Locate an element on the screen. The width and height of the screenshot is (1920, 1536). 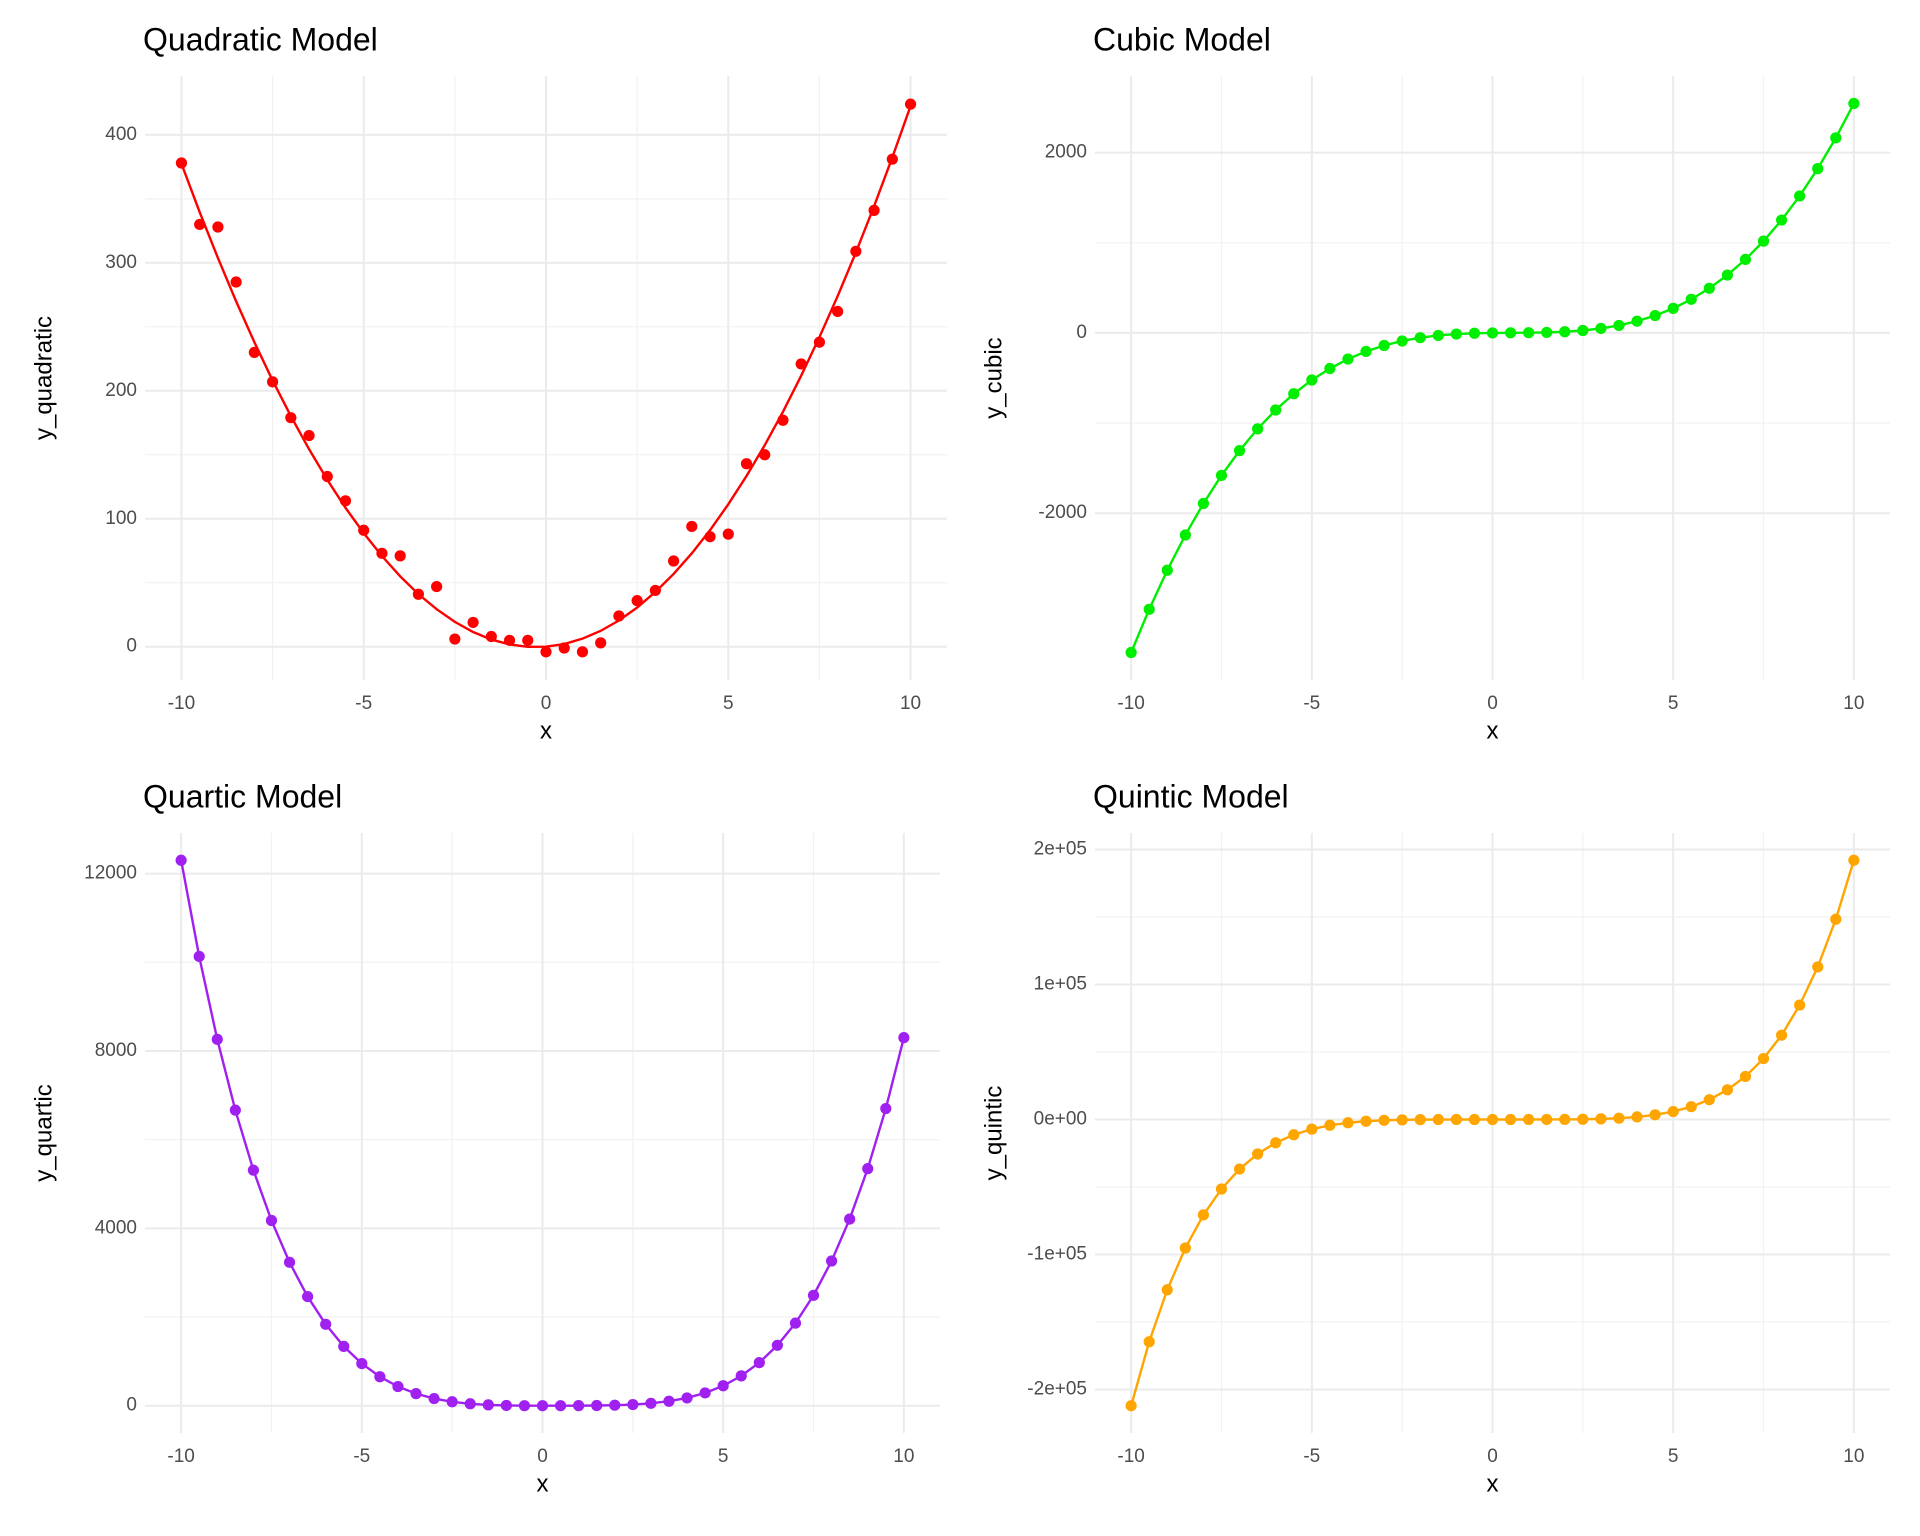
y-tick-label: 2000 is located at coordinates (1066, 152).